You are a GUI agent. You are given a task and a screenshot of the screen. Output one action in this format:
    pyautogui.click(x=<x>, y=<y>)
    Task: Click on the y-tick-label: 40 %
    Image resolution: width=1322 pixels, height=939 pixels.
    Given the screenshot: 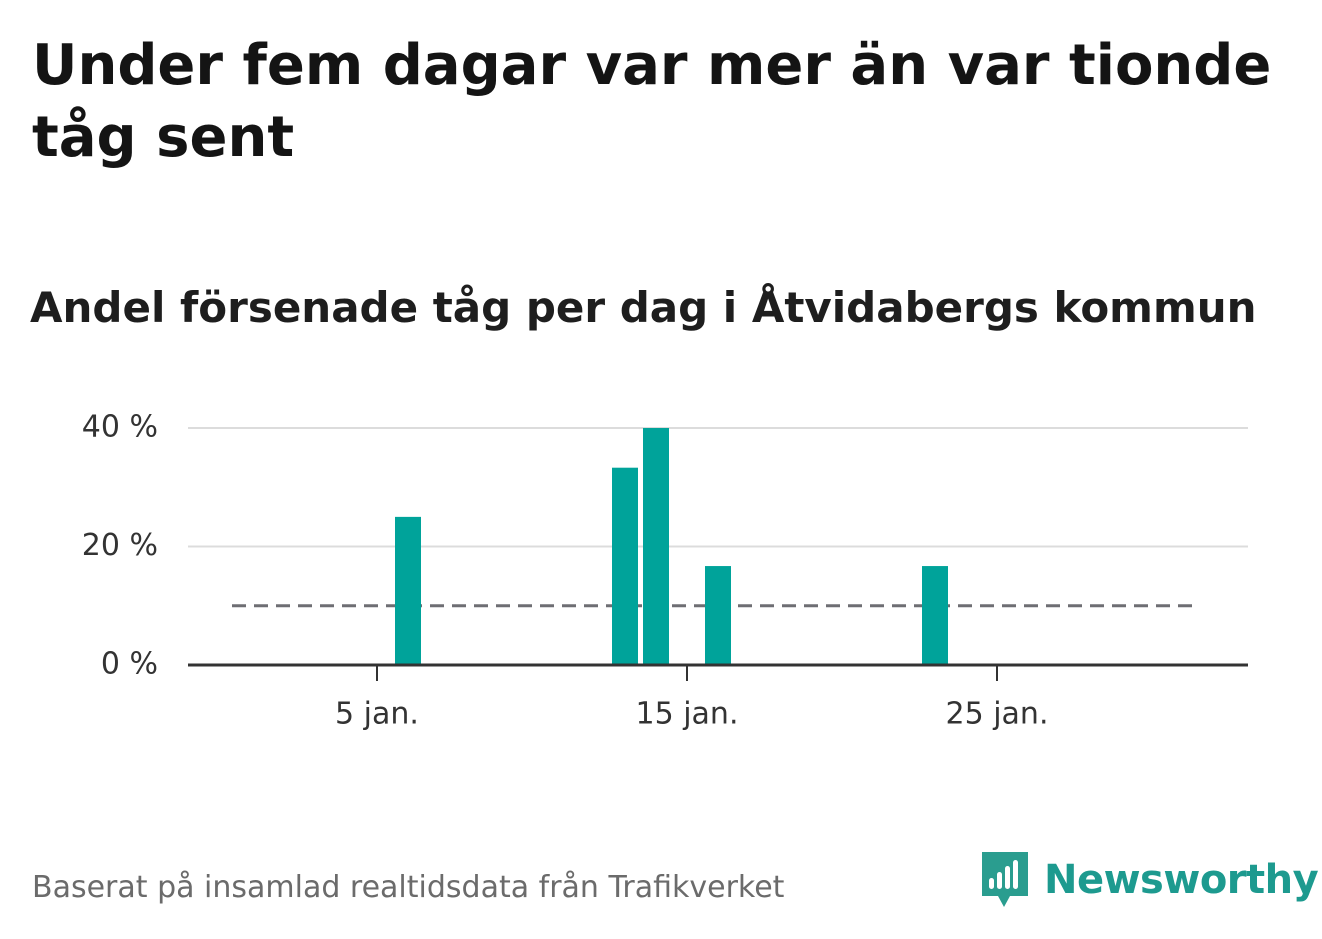 What is the action you would take?
    pyautogui.click(x=120, y=427)
    